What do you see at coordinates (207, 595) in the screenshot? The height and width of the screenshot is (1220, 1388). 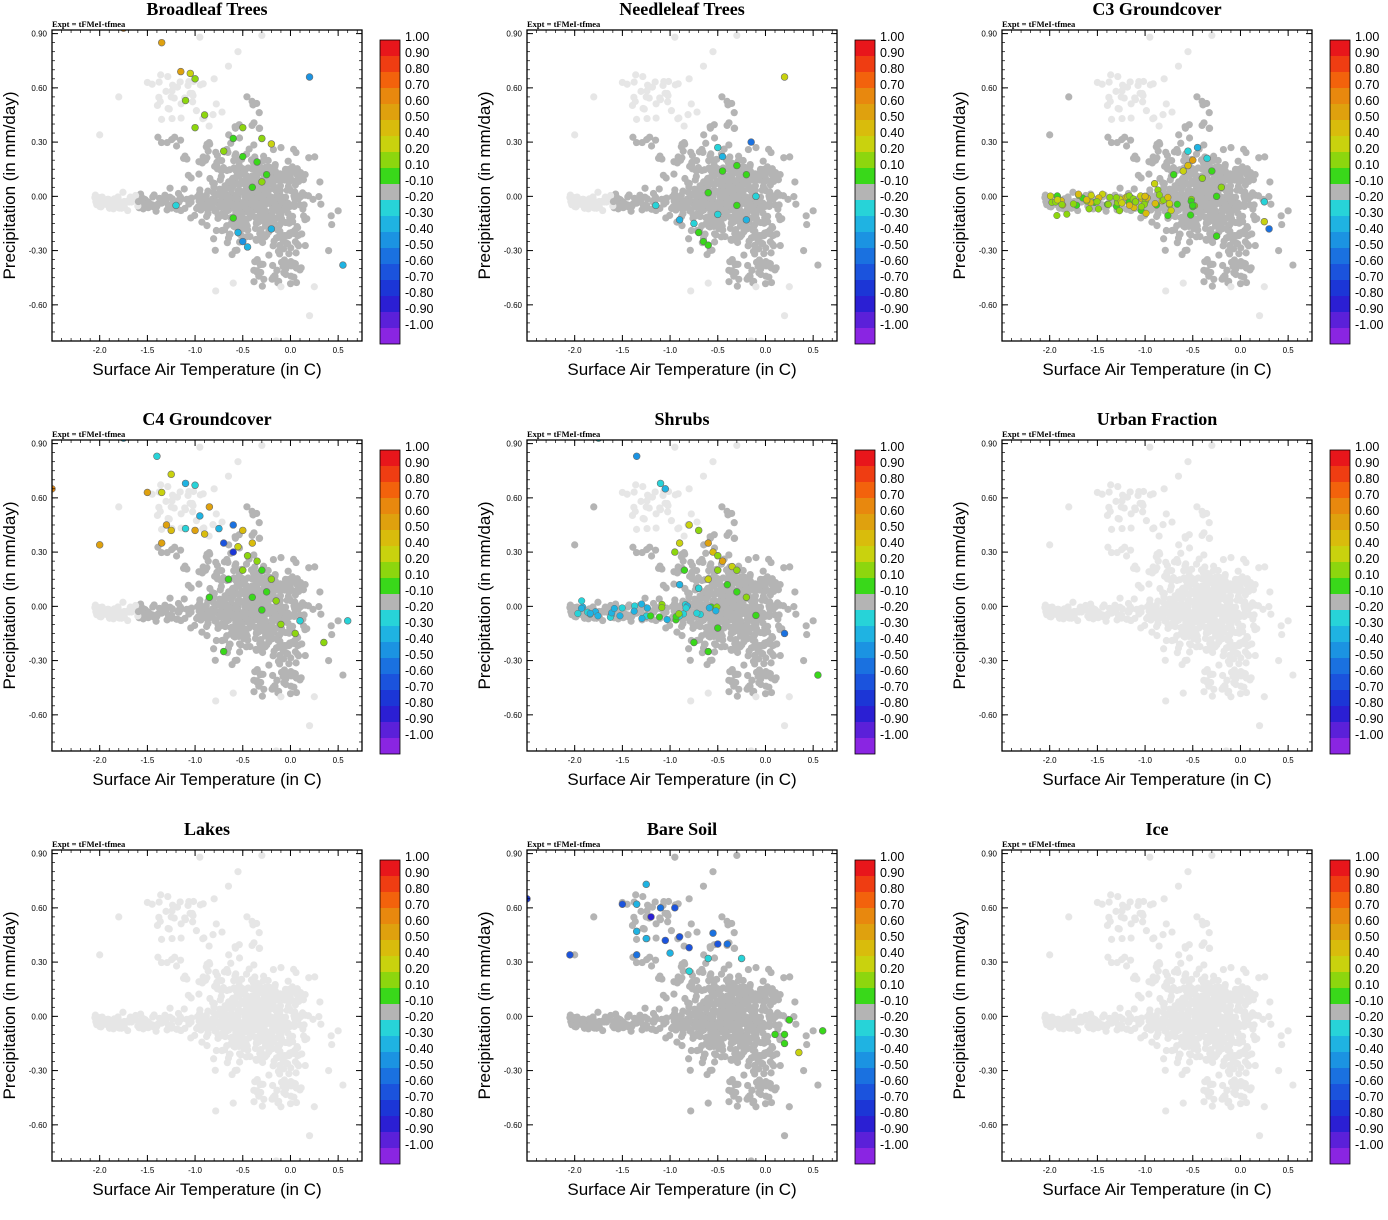 I see `plot-frame` at bounding box center [207, 595].